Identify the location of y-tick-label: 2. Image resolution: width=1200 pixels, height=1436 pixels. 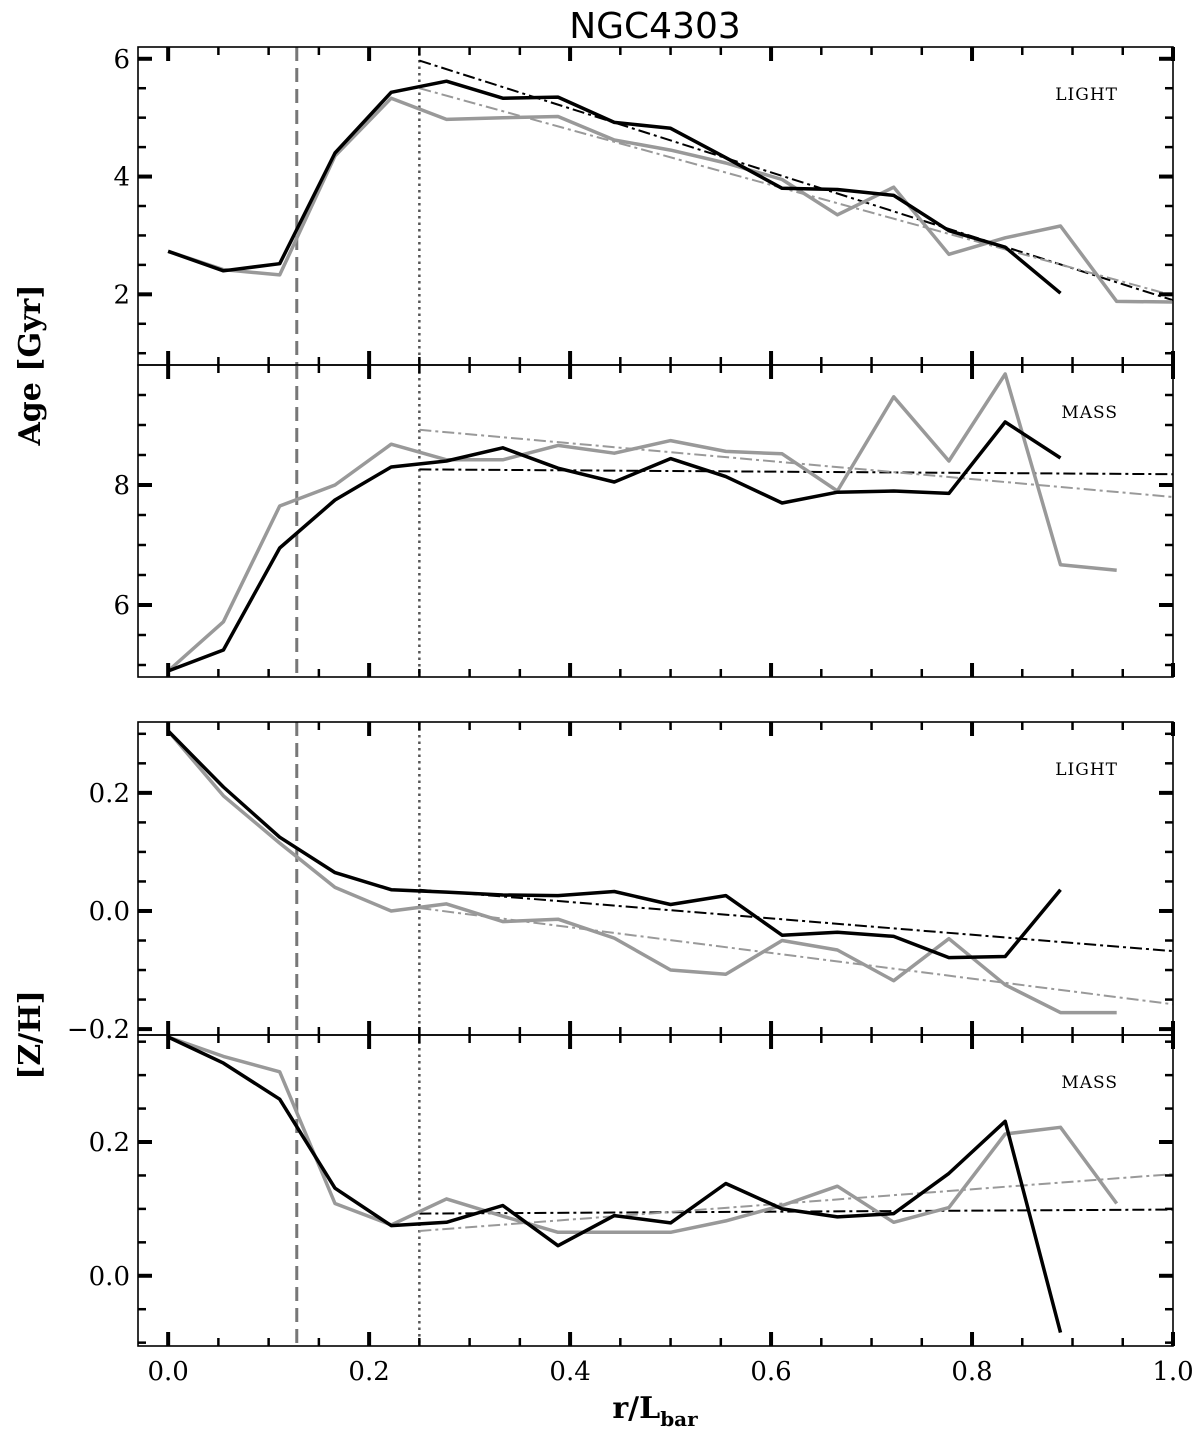
(121, 295).